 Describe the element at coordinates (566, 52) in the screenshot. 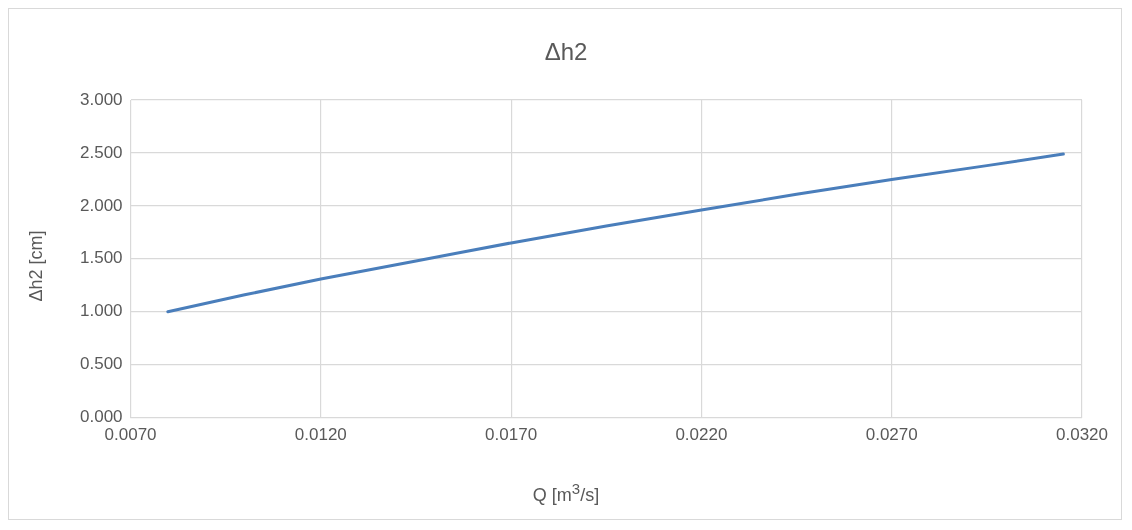

I see `chart-title: Δh2` at that location.